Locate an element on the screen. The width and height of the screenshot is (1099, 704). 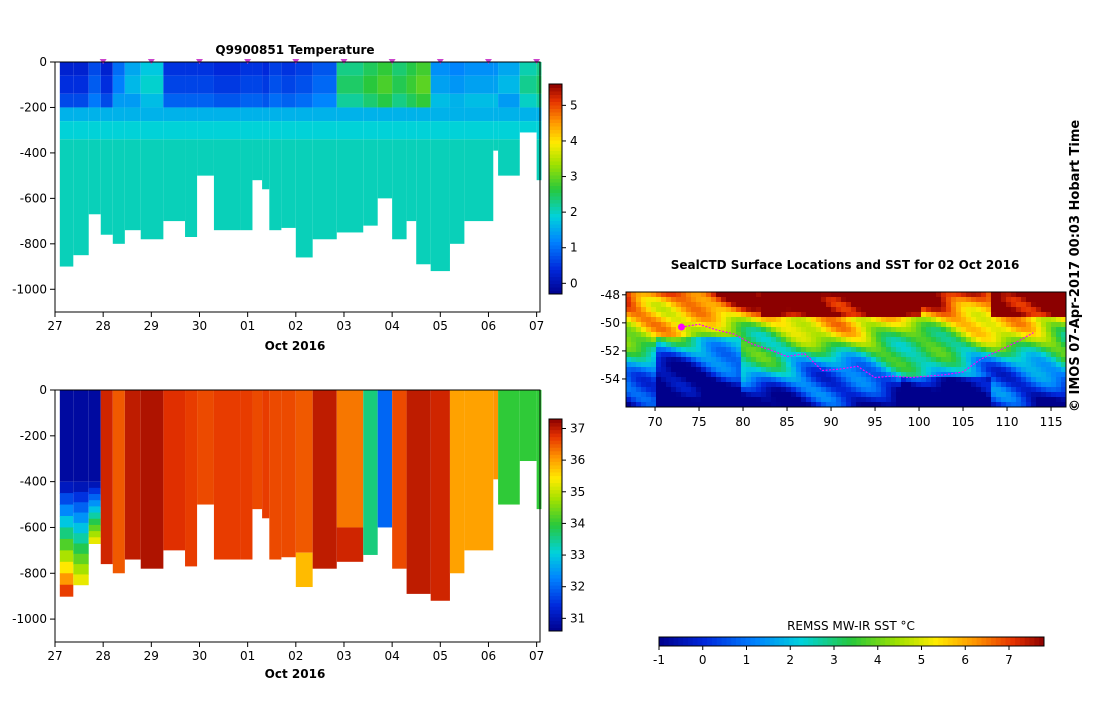
temperature-xlabel: Oct 2016 is located at coordinates (295, 346).